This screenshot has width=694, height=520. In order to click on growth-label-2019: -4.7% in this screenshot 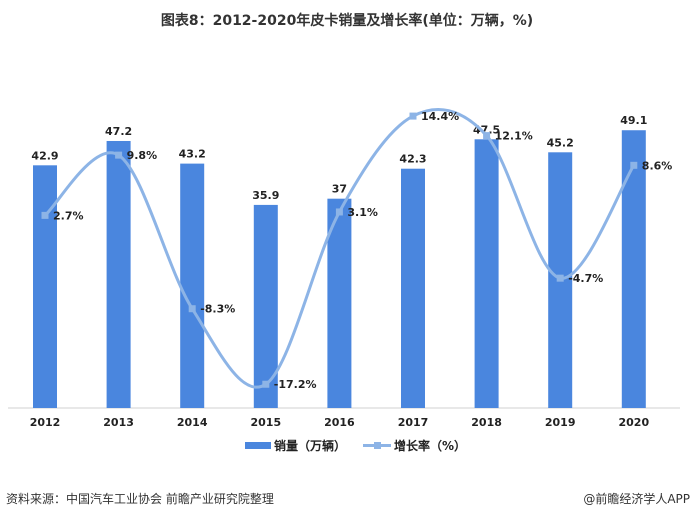, I will do `click(585, 278)`.